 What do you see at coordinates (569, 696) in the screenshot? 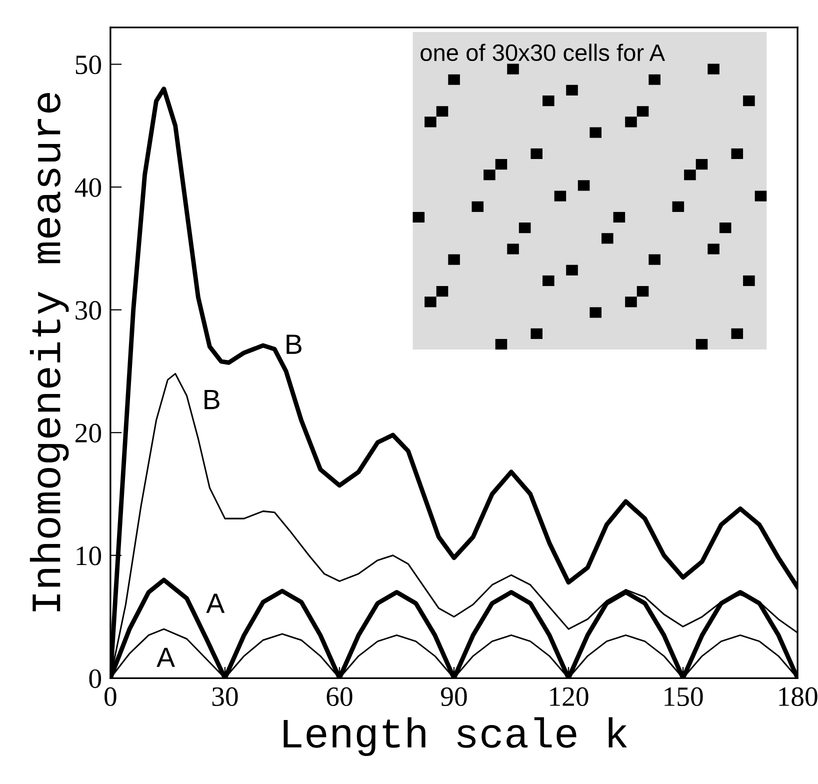
I see `x-tick-label: 120` at bounding box center [569, 696].